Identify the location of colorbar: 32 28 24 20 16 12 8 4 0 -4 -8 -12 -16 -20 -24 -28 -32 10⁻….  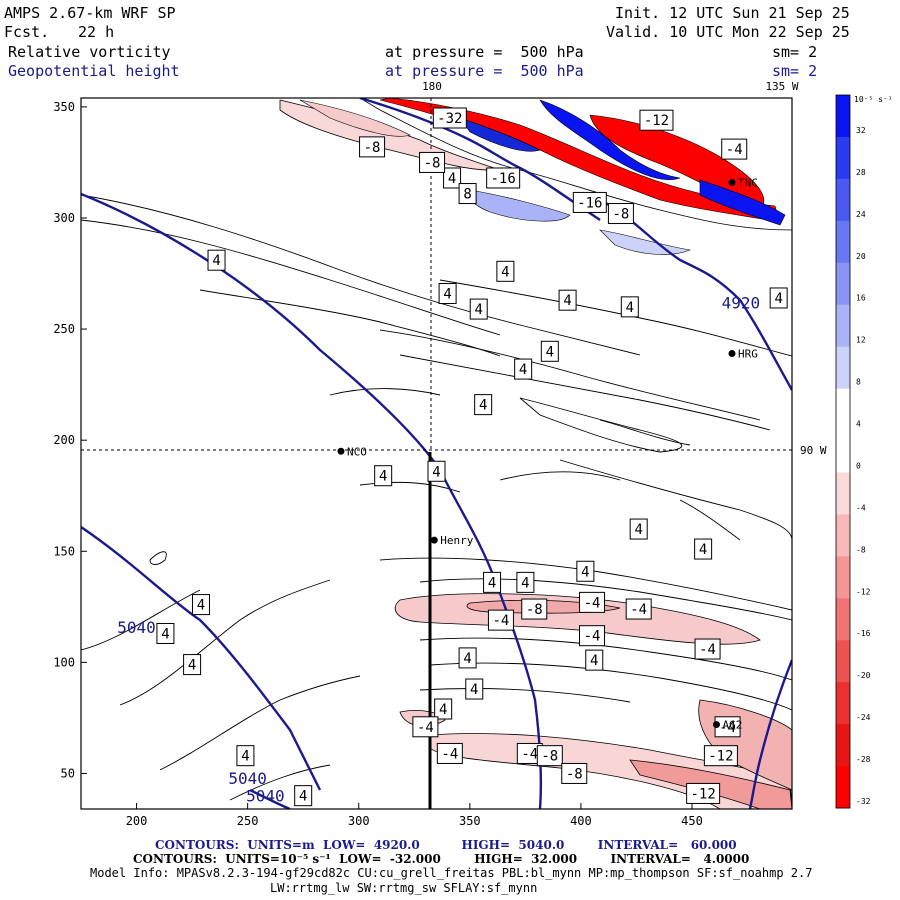
(864, 451).